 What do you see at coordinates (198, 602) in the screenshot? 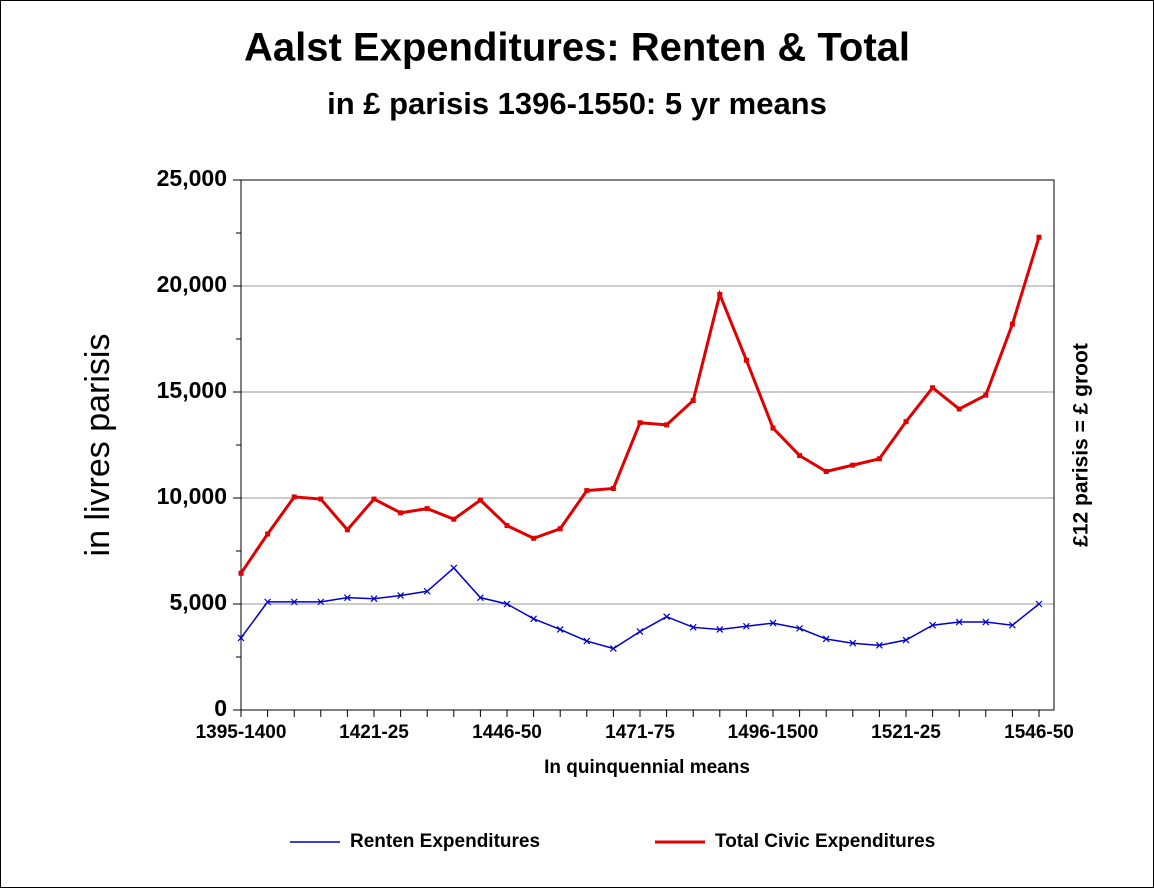
I see `y-tick-label: 5,000` at bounding box center [198, 602].